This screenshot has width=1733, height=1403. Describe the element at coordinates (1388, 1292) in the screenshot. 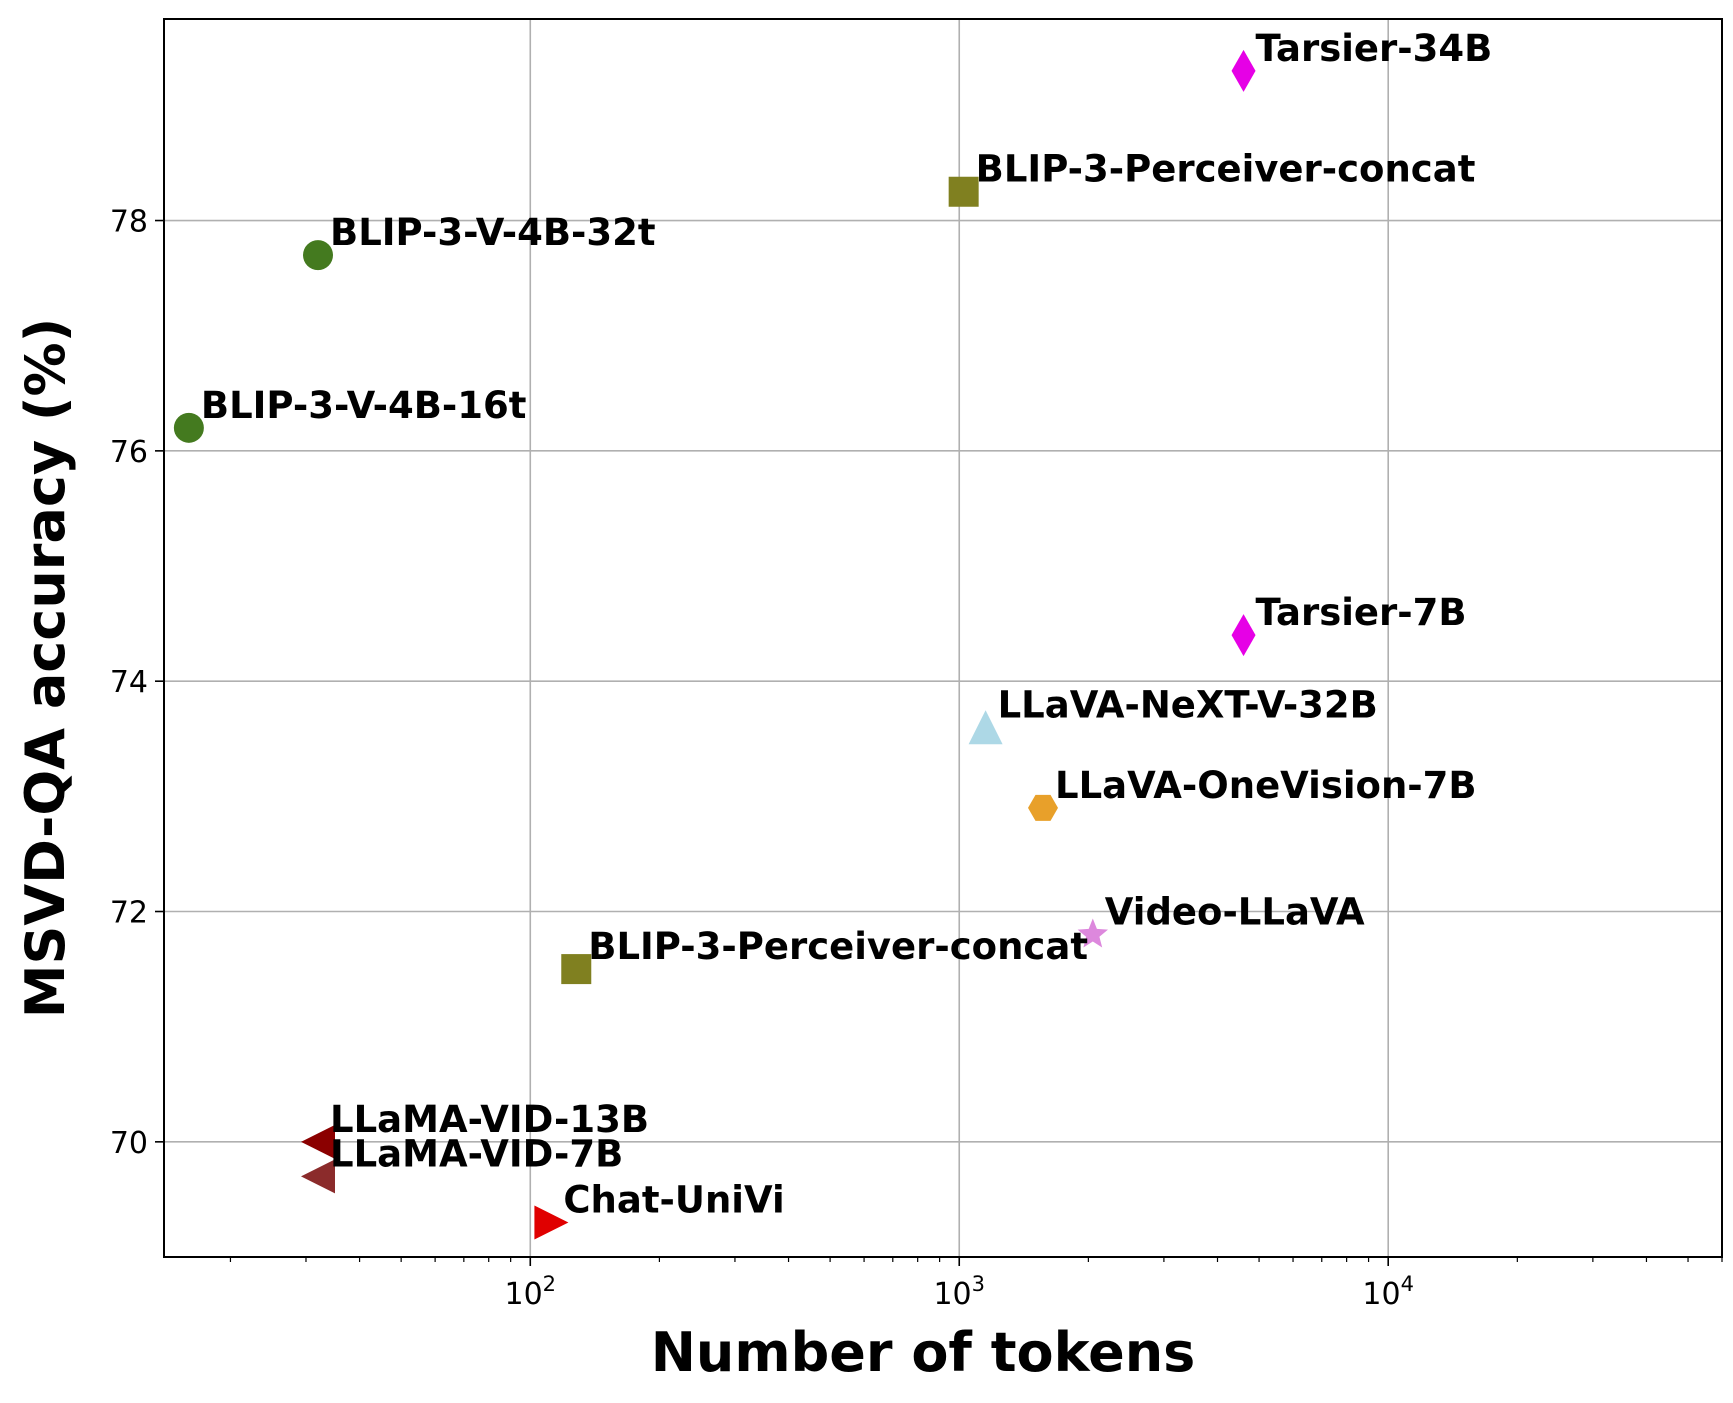

I see `x-tick-label: 10⁴` at that location.